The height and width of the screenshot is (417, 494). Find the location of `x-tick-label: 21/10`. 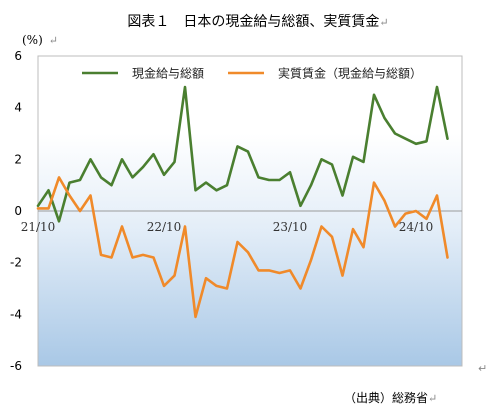

x-tick-label: 21/10 is located at coordinates (38, 227).